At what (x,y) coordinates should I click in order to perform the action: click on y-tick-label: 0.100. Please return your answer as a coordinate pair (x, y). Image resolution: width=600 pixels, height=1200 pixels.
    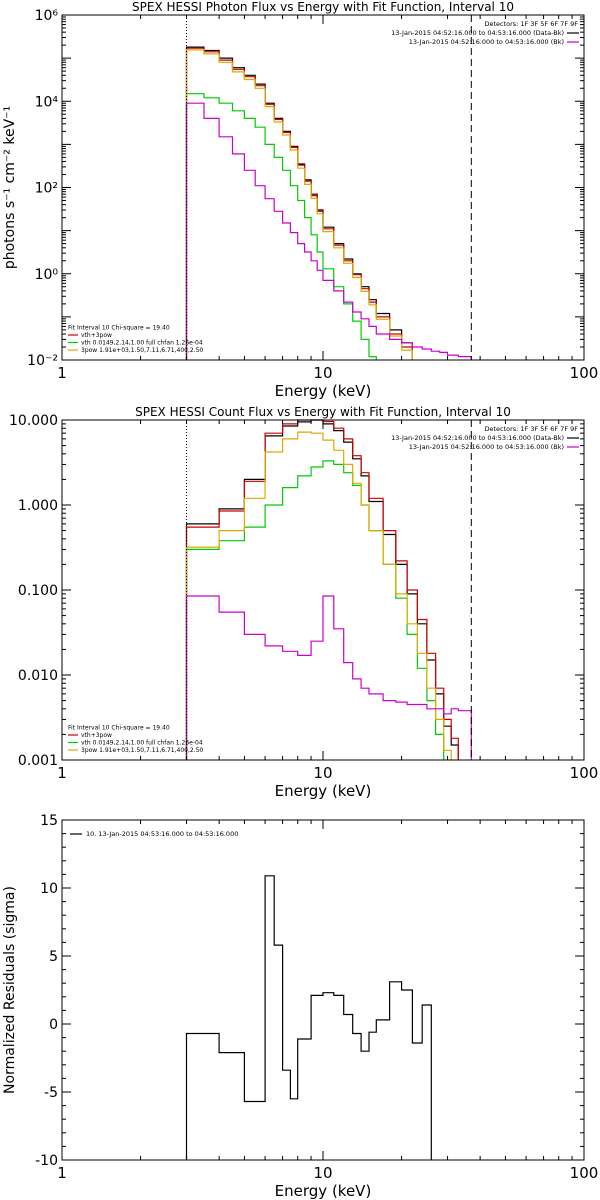
    Looking at the image, I should click on (38, 591).